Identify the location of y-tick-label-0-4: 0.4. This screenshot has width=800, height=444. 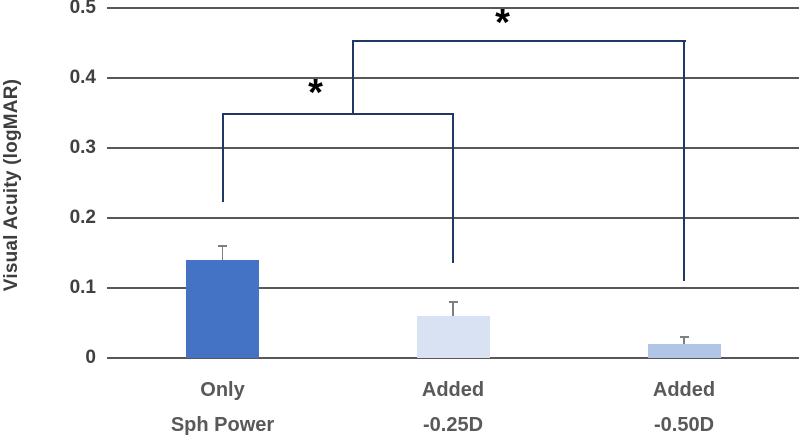
(82, 77).